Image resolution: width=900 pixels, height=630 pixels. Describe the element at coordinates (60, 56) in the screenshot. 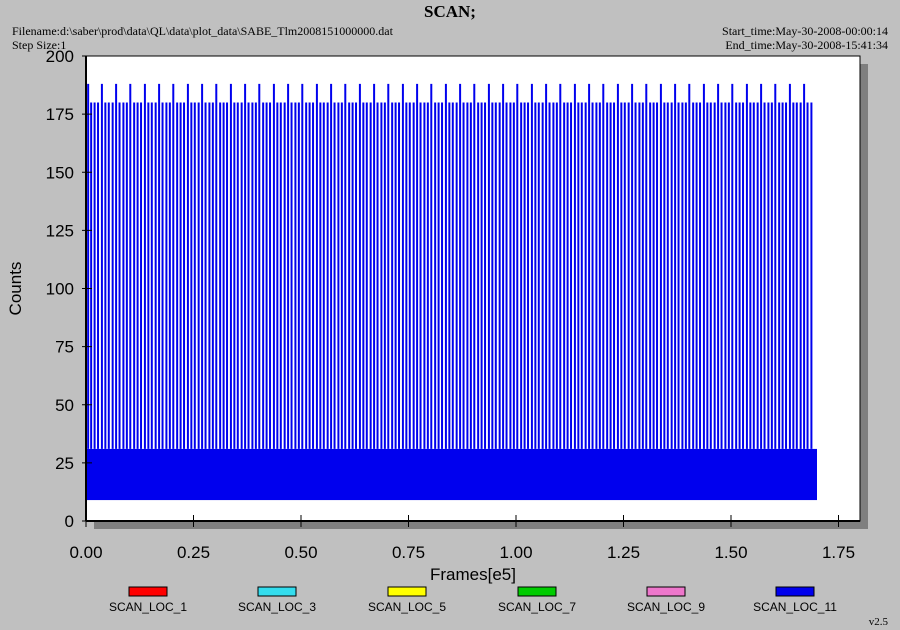

I see `y-tick-label: 200` at that location.